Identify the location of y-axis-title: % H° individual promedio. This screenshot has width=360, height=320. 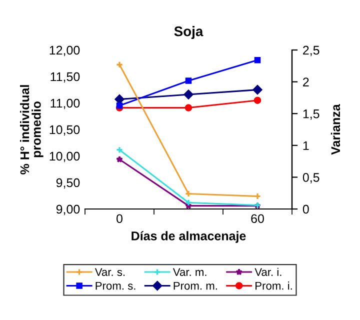
(32, 129).